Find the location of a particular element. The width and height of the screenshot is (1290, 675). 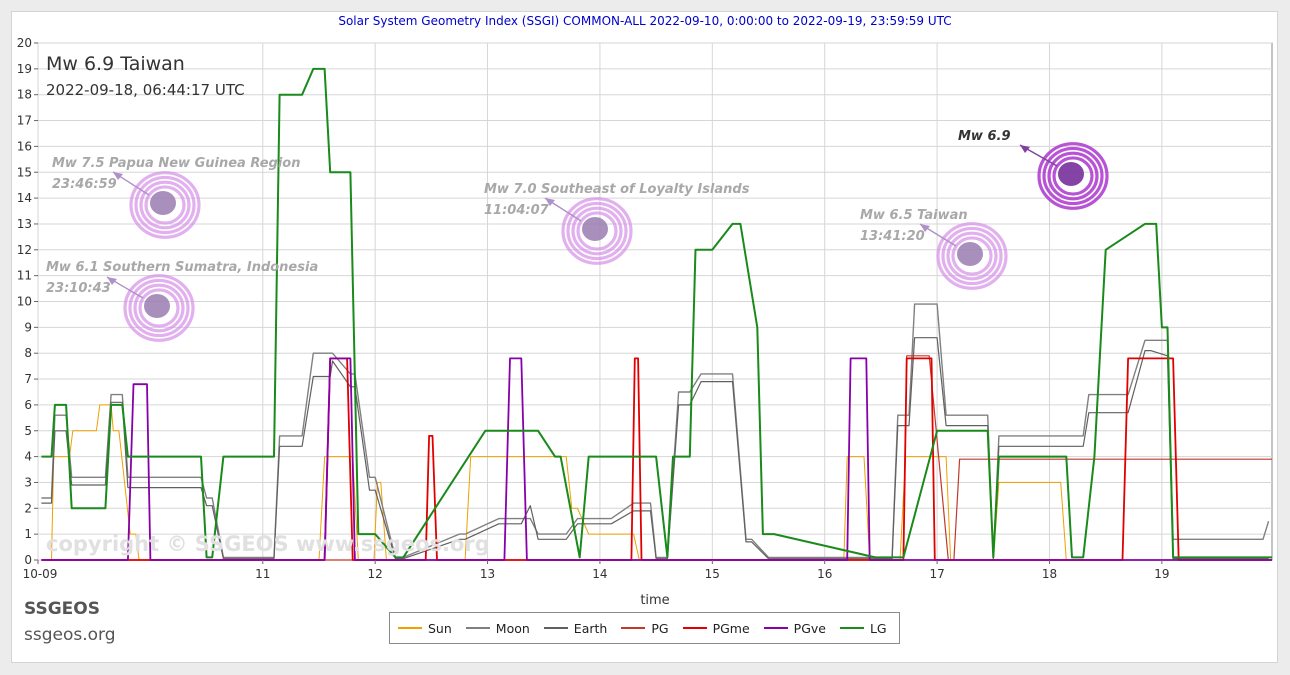

legend: Sun Moon Earth PG PGme PGve LG is located at coordinates (644, 628).